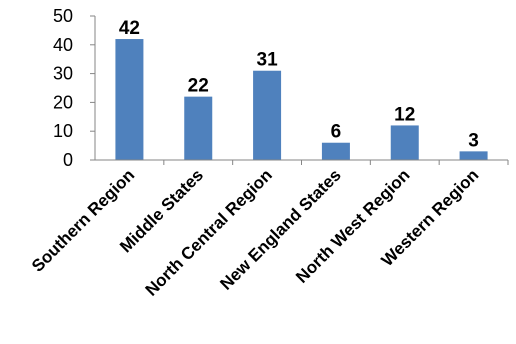 This screenshot has height=344, width=516. I want to click on y-tick-label: 0, so click(68, 160).